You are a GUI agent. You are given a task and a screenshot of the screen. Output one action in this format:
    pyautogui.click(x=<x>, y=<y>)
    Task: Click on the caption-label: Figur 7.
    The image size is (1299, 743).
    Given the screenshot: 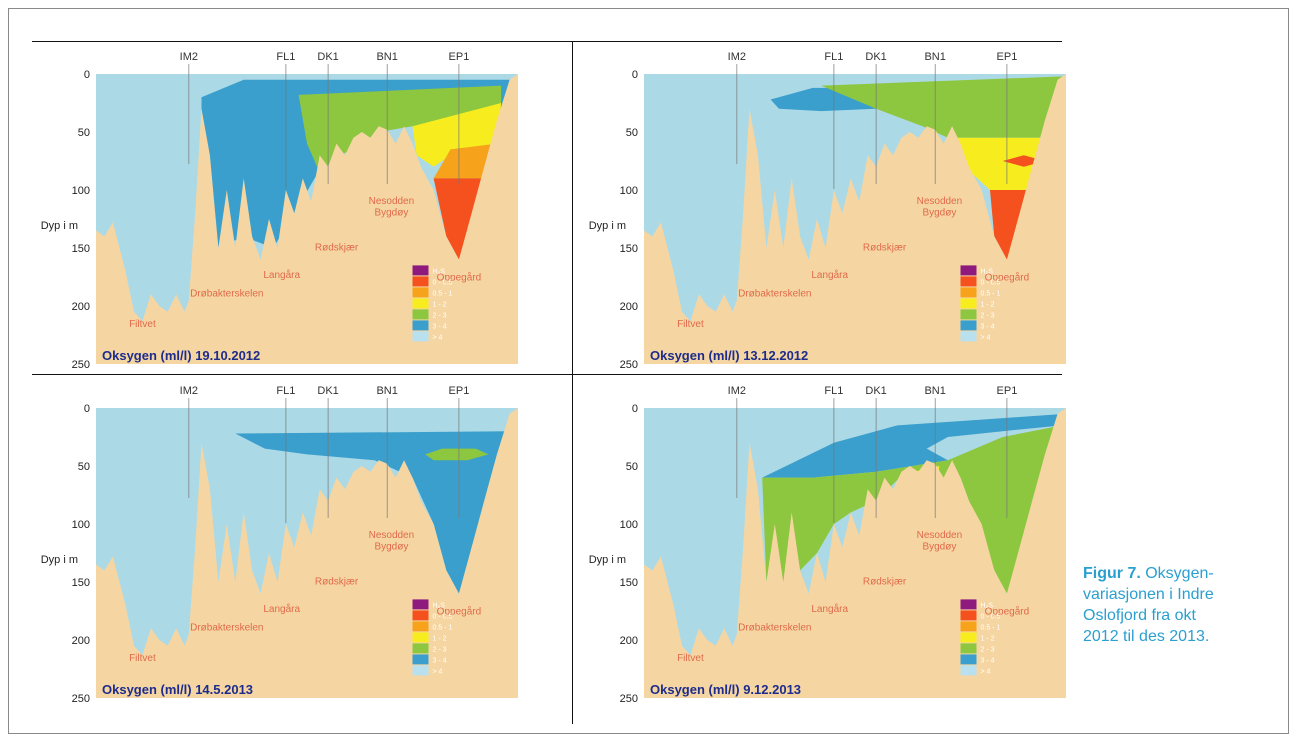 What is the action you would take?
    pyautogui.click(x=1112, y=573)
    